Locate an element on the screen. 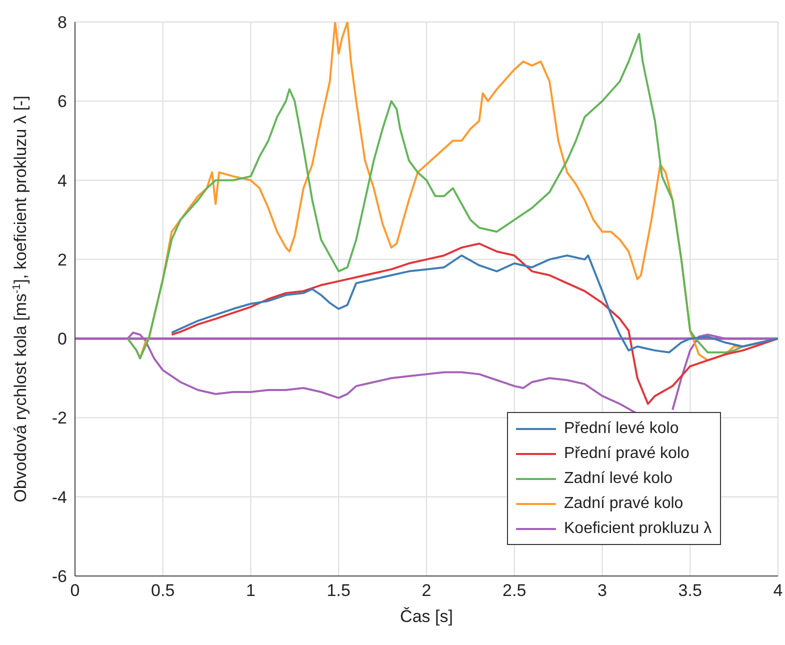  x-tick-label: 3.5 is located at coordinates (690, 590).